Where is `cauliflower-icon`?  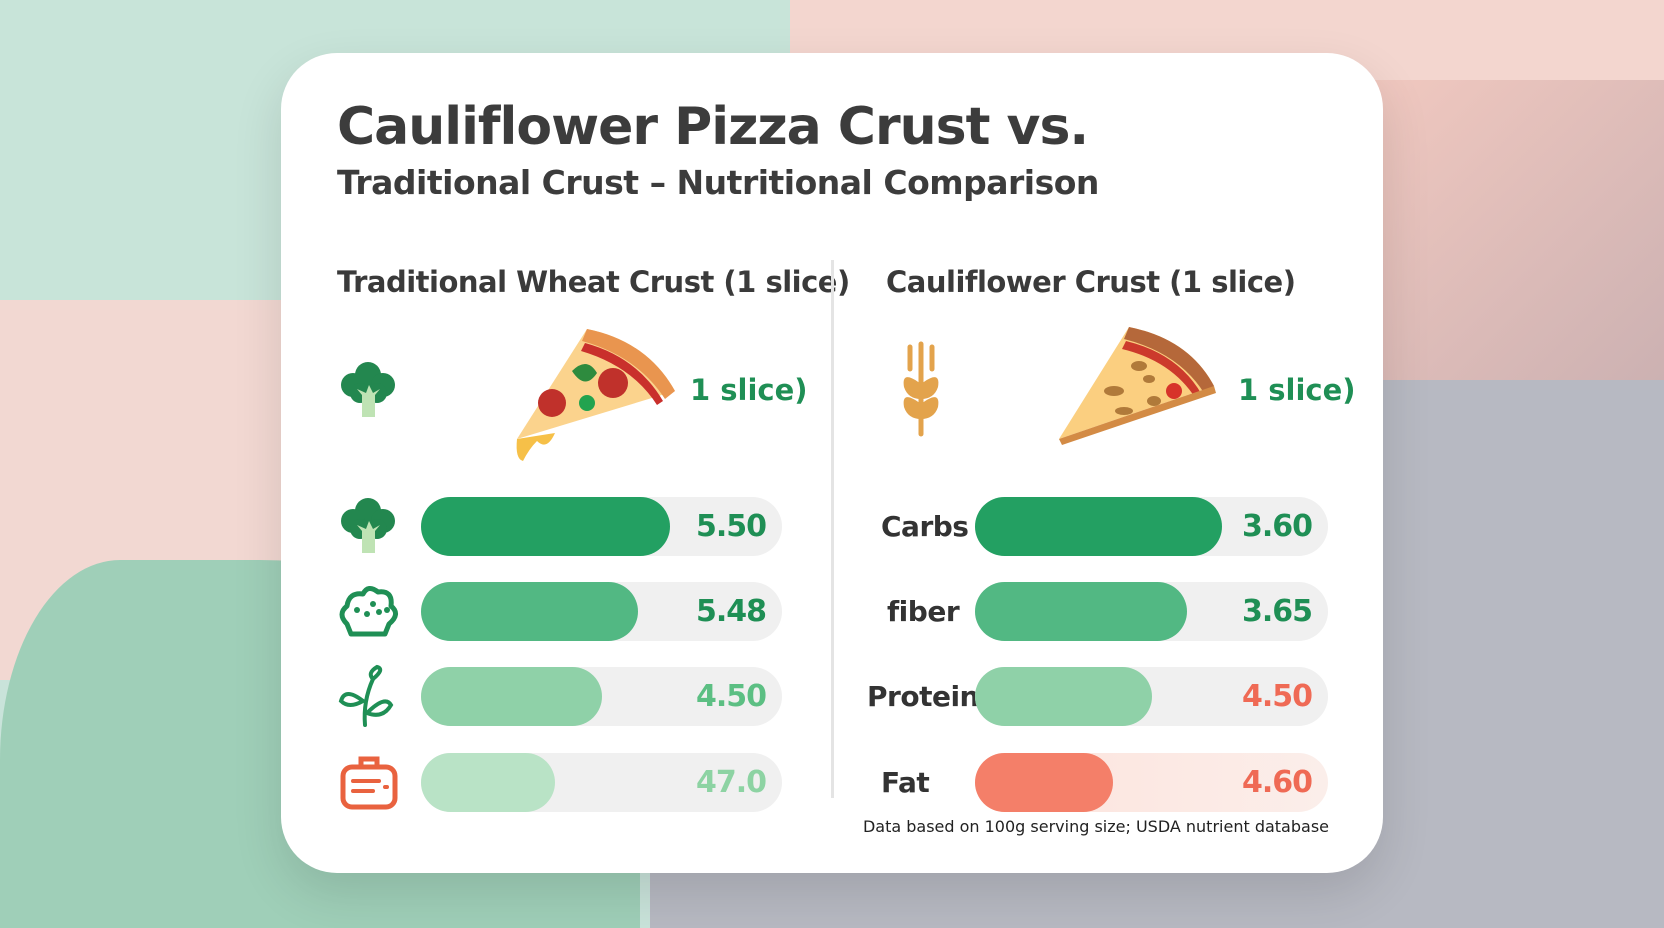
cauliflower-icon is located at coordinates (368, 611).